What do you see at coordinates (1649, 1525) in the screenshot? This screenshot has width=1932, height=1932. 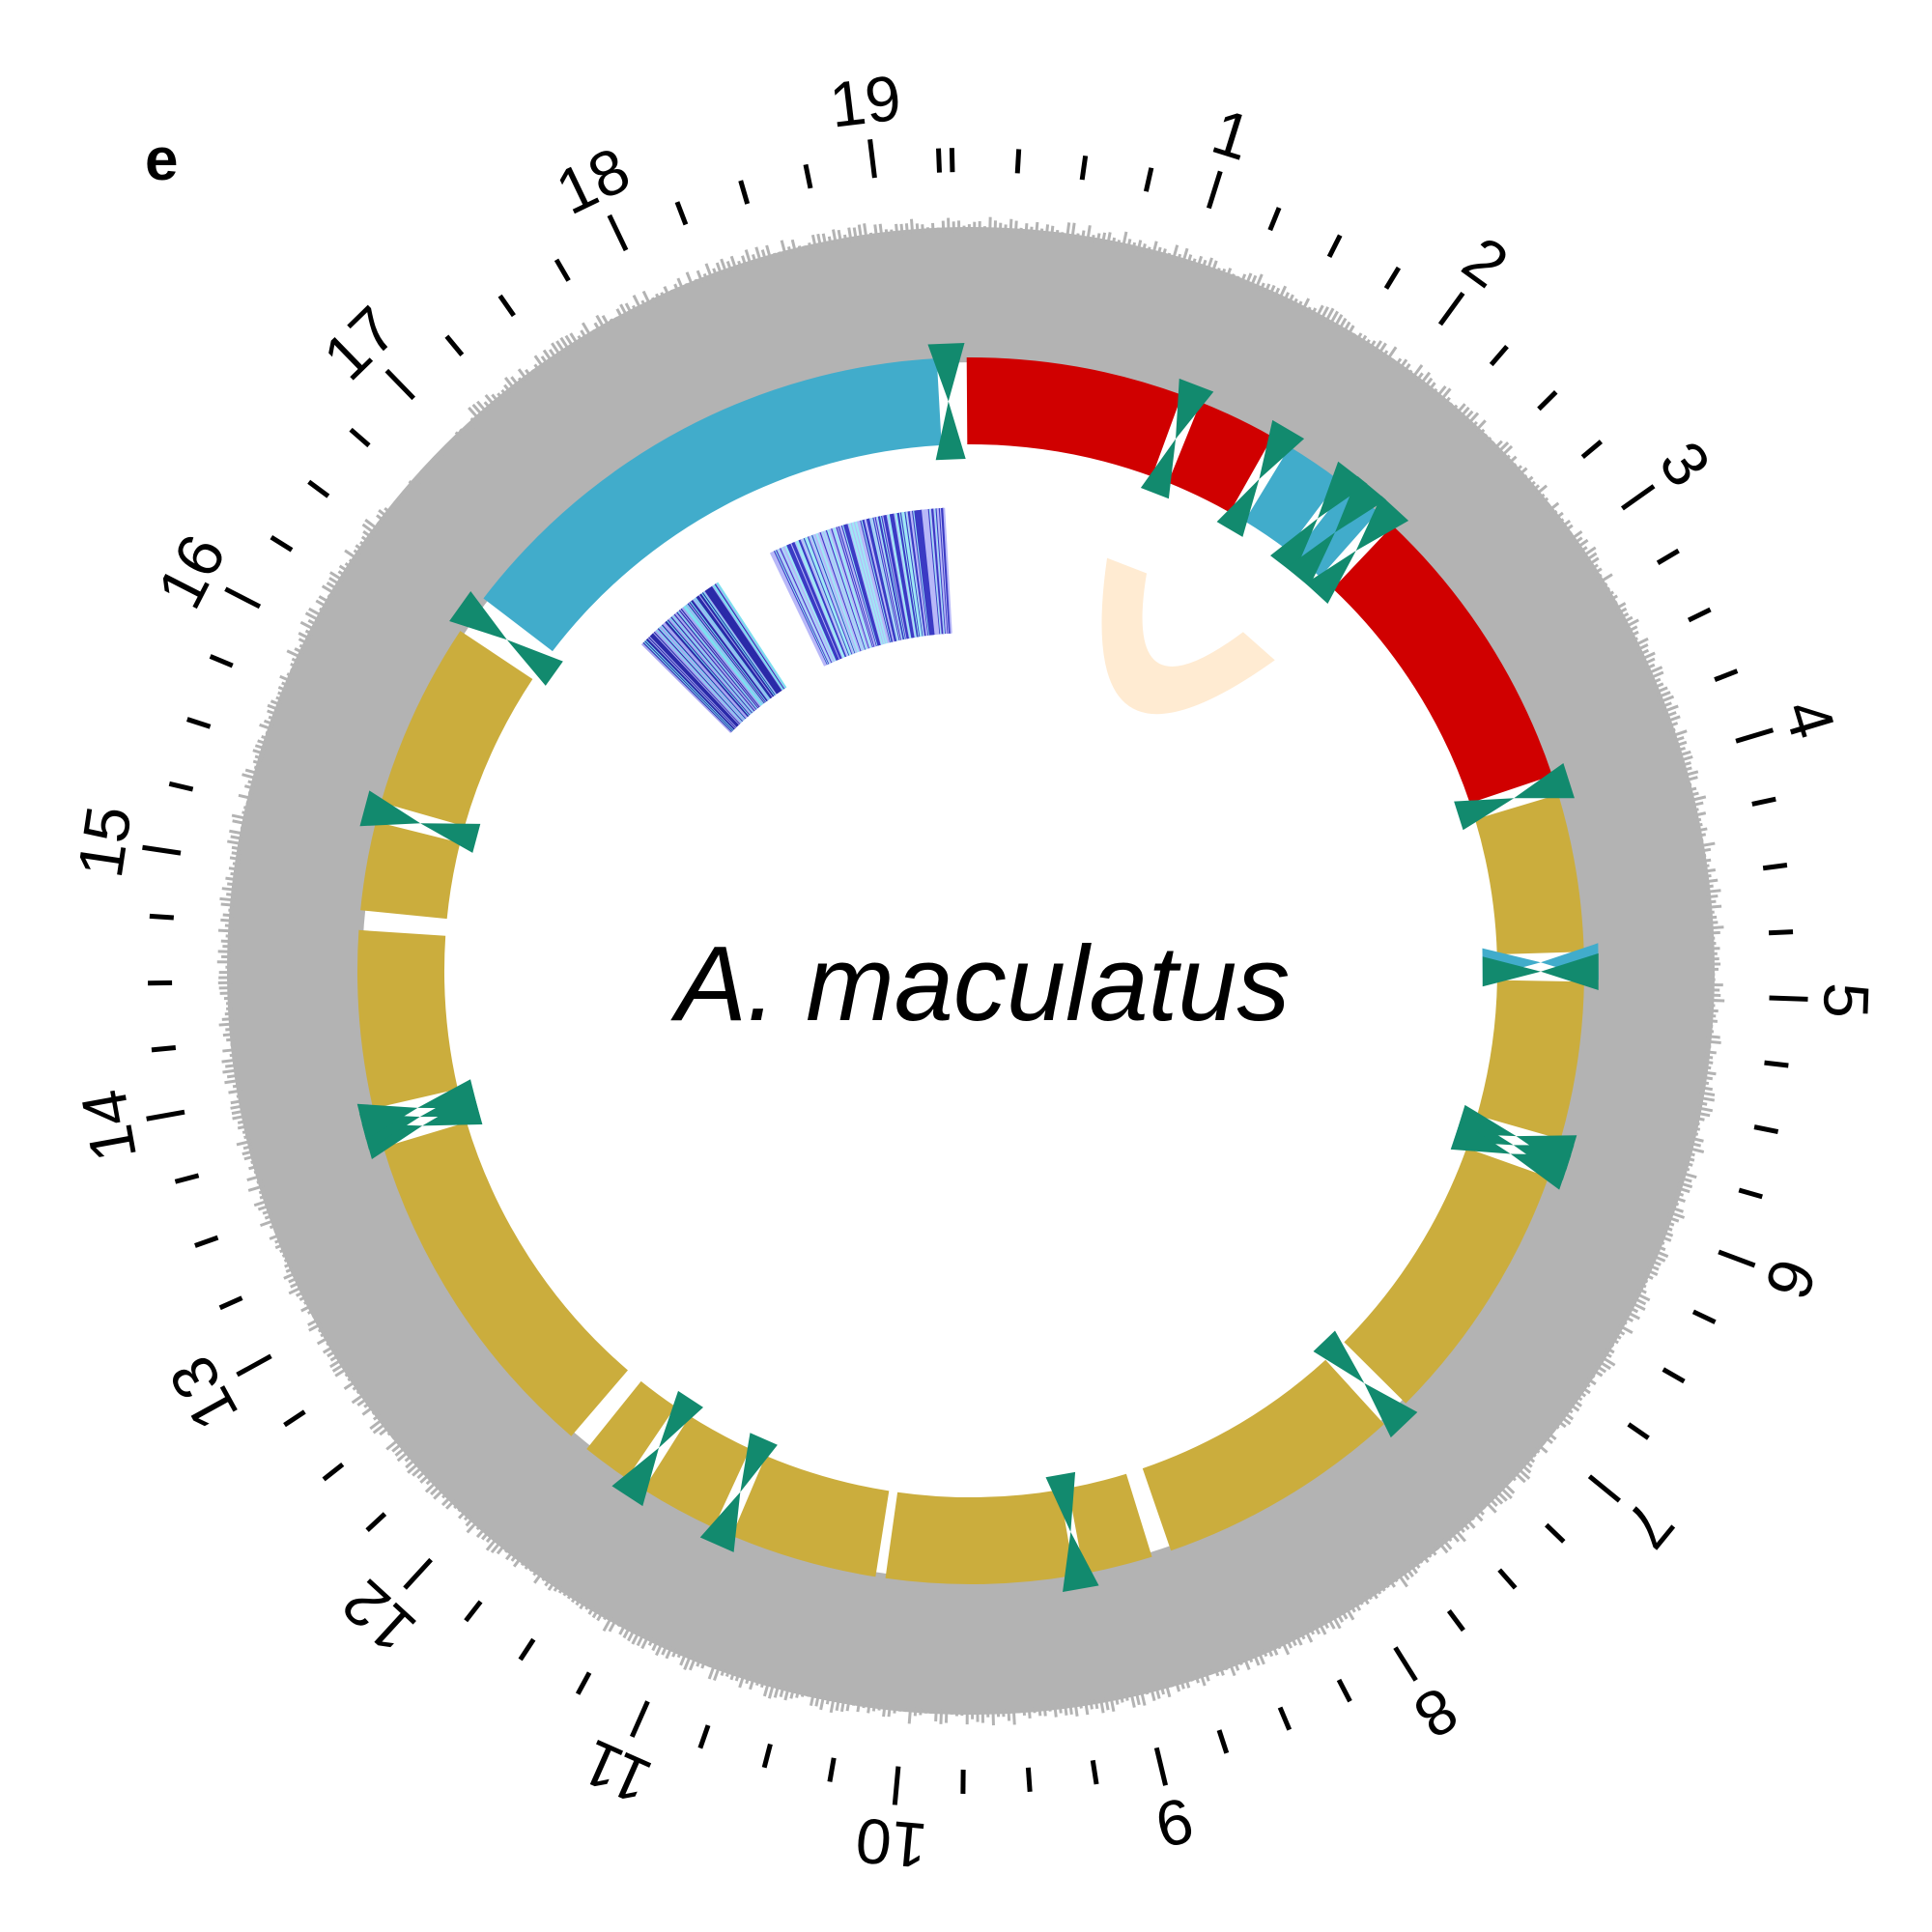 I see `tick-label: 7` at bounding box center [1649, 1525].